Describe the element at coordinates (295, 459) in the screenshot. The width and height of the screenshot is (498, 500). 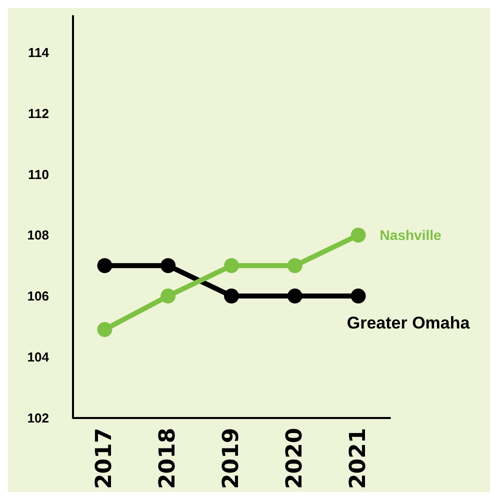
I see `x-tick-label: 2020` at that location.